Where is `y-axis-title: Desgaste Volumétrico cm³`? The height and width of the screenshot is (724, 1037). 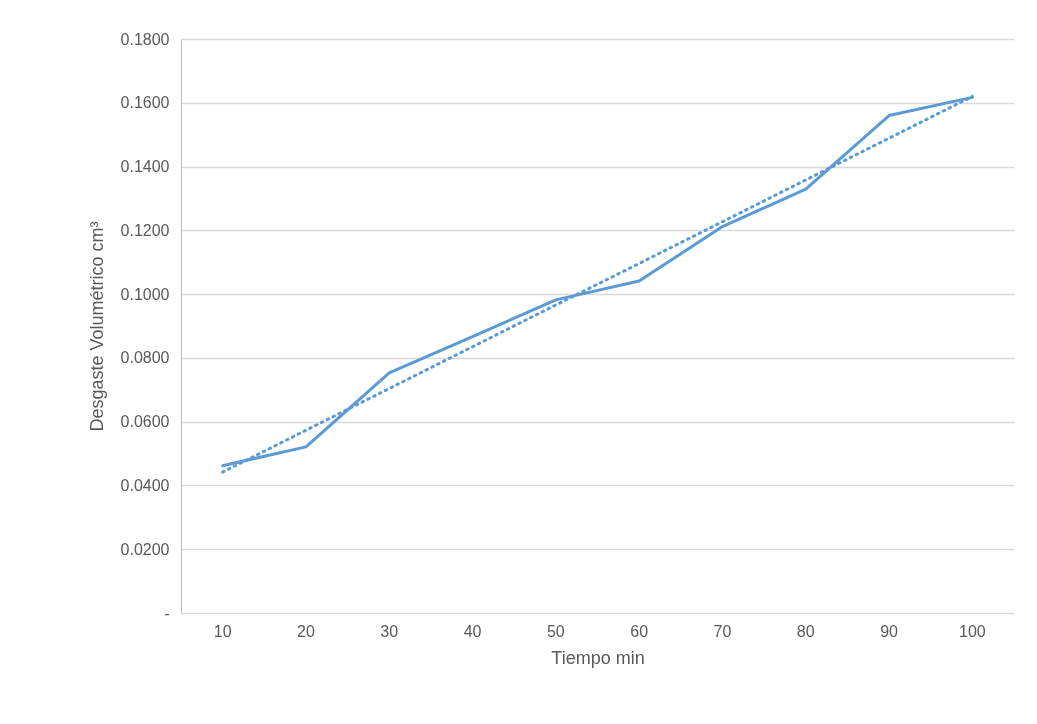 y-axis-title: Desgaste Volumétrico cm³ is located at coordinates (96, 326).